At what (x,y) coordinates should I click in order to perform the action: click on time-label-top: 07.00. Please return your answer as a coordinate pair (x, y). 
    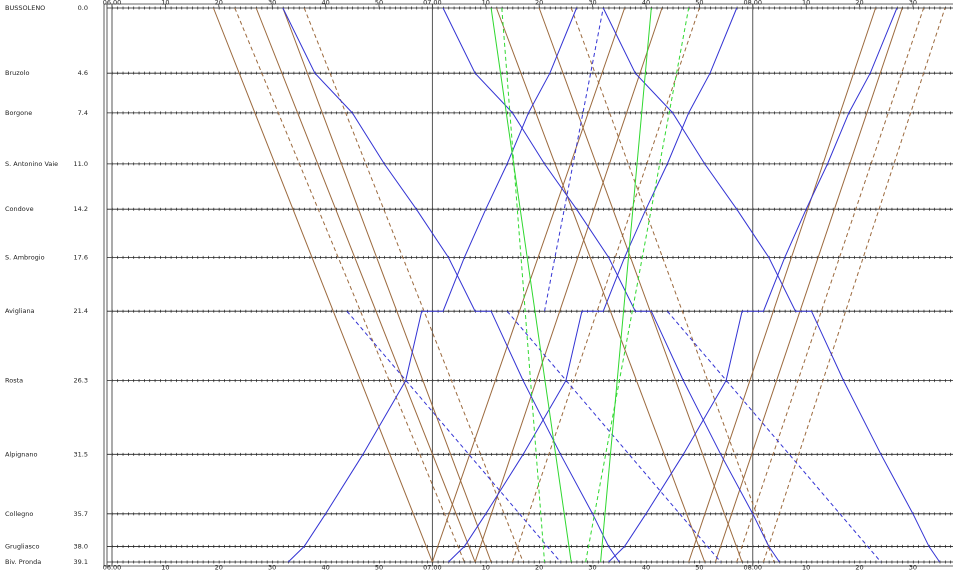
    Looking at the image, I should click on (432, 3).